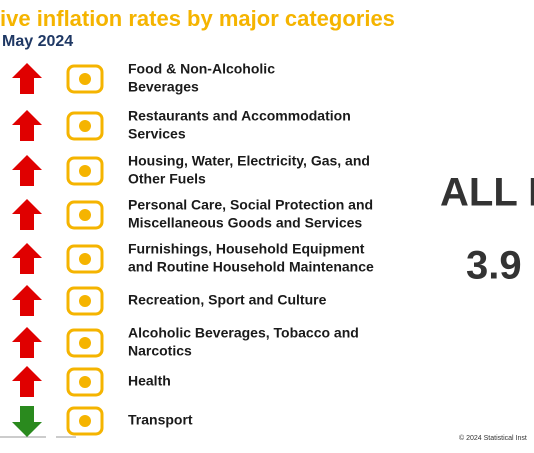 The image size is (534, 453). I want to click on category-label: Restaurants and Accommodation, so click(239, 116).